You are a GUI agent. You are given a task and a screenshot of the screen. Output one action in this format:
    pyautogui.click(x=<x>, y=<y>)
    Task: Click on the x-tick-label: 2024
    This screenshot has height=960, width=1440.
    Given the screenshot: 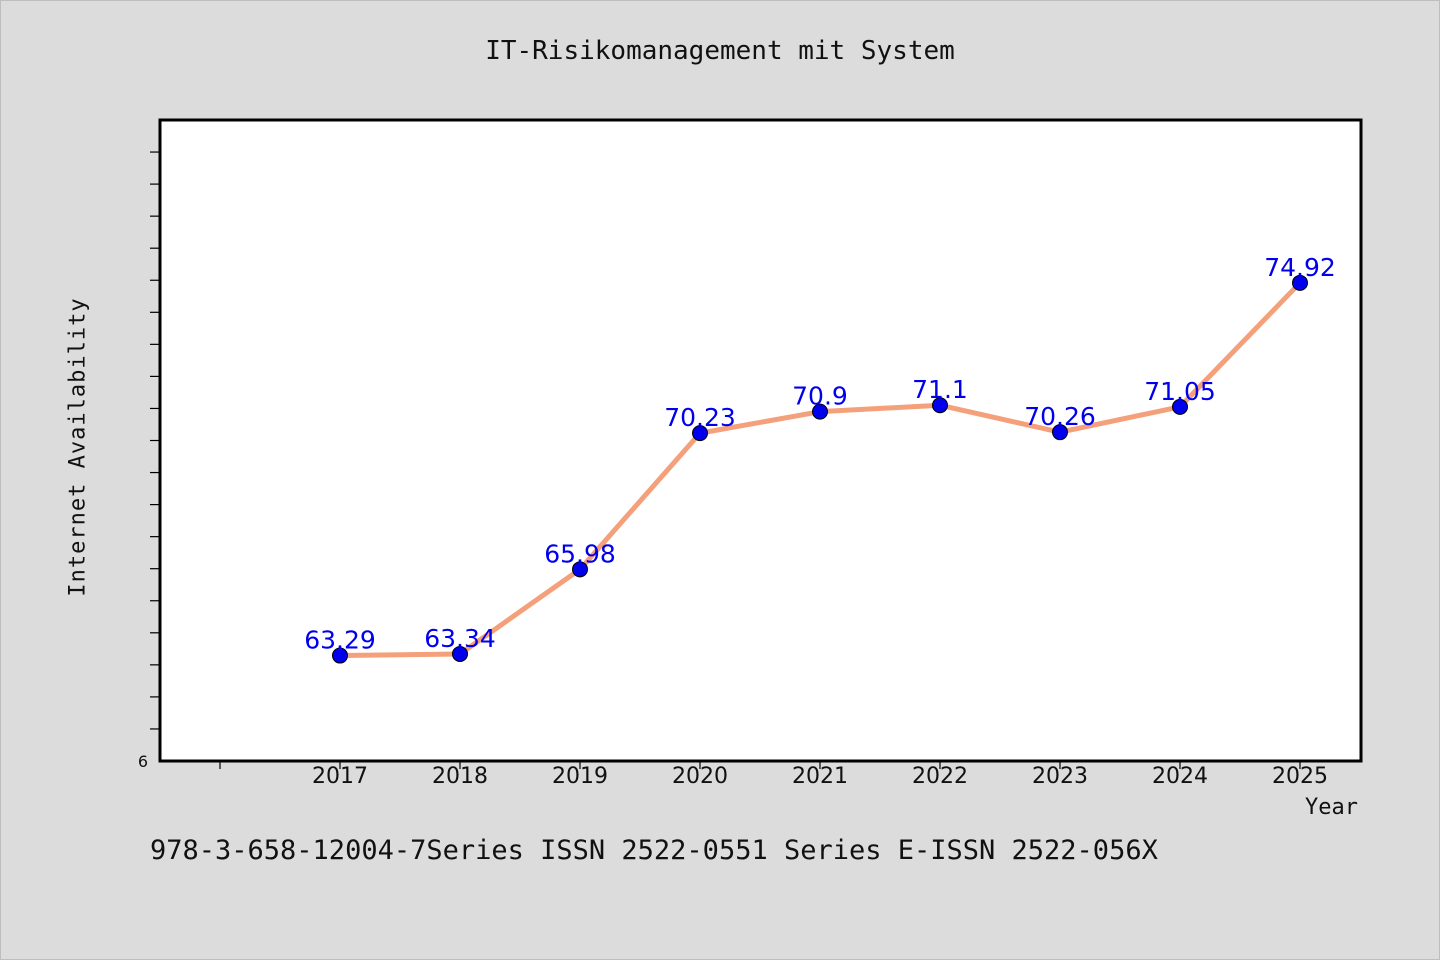 What is the action you would take?
    pyautogui.click(x=1180, y=776)
    